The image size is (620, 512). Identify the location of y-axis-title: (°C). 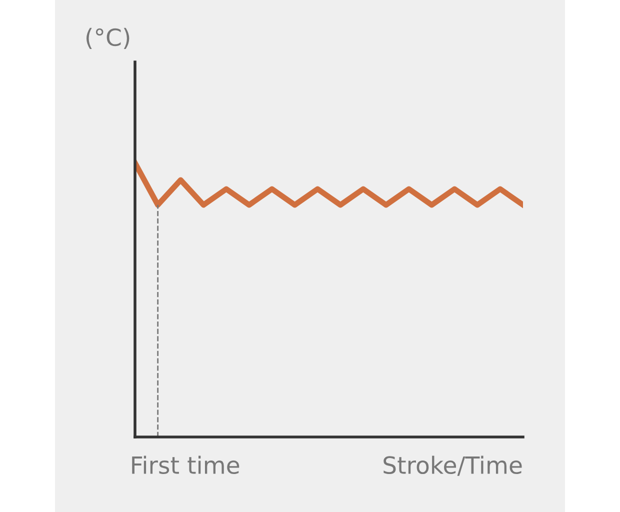
(108, 38).